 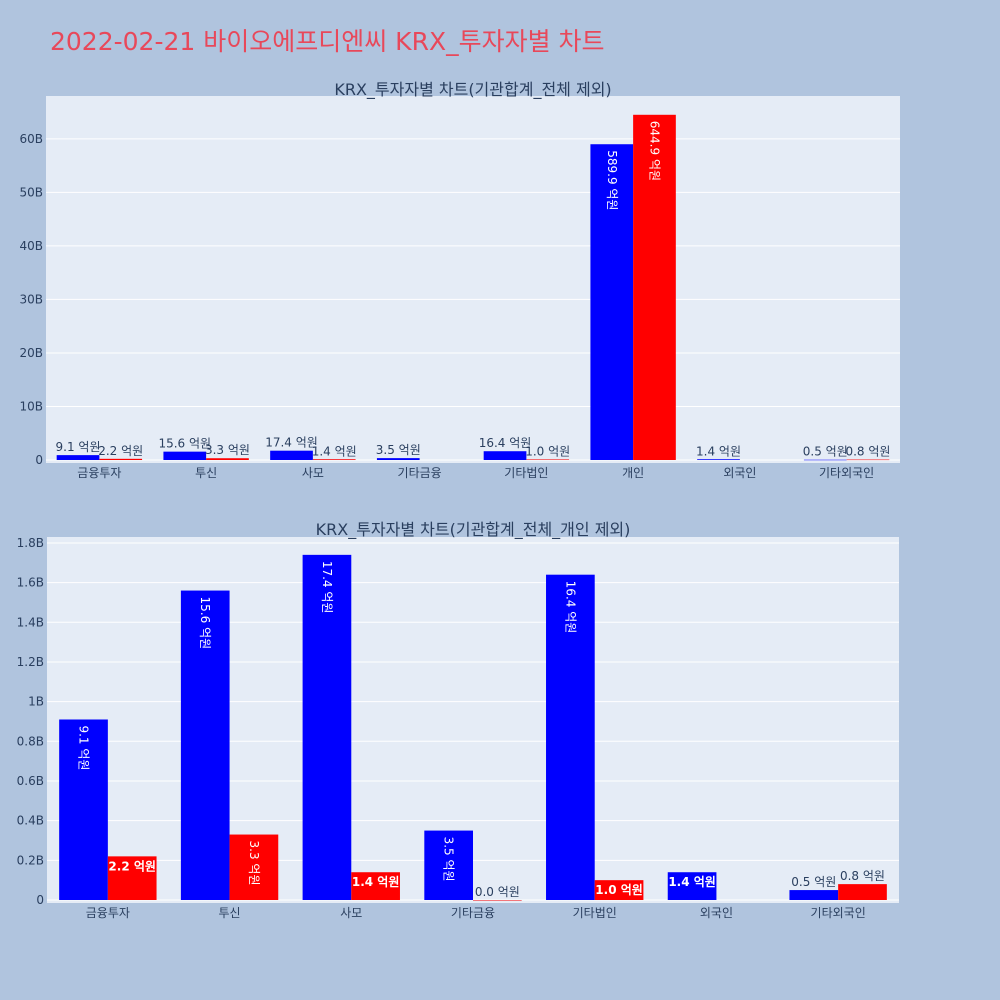 What do you see at coordinates (31, 192) in the screenshot?
I see `y-tick-label: 50B` at bounding box center [31, 192].